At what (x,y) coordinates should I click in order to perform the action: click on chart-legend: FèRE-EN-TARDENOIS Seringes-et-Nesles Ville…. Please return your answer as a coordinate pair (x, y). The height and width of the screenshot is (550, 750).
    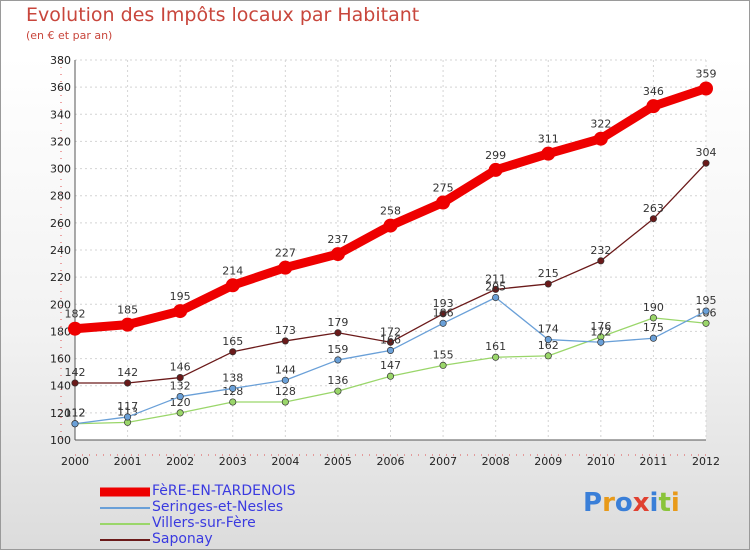
    Looking at the image, I should click on (220, 515).